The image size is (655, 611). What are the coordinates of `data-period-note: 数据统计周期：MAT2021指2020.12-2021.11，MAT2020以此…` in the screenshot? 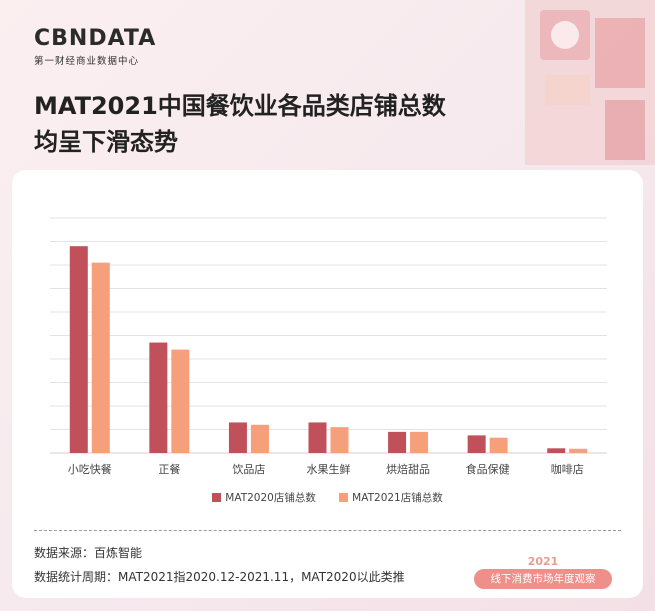 It's located at (219, 577).